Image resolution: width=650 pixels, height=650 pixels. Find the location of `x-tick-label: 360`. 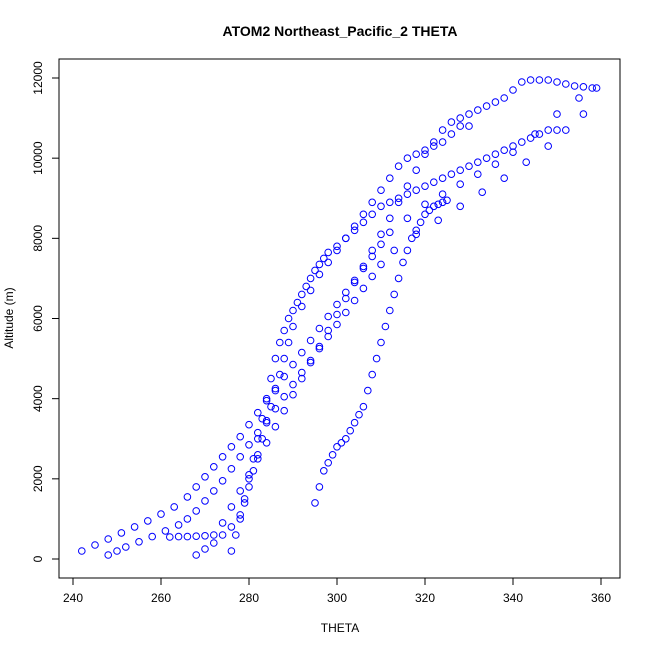

x-tick-label: 360 is located at coordinates (601, 598).